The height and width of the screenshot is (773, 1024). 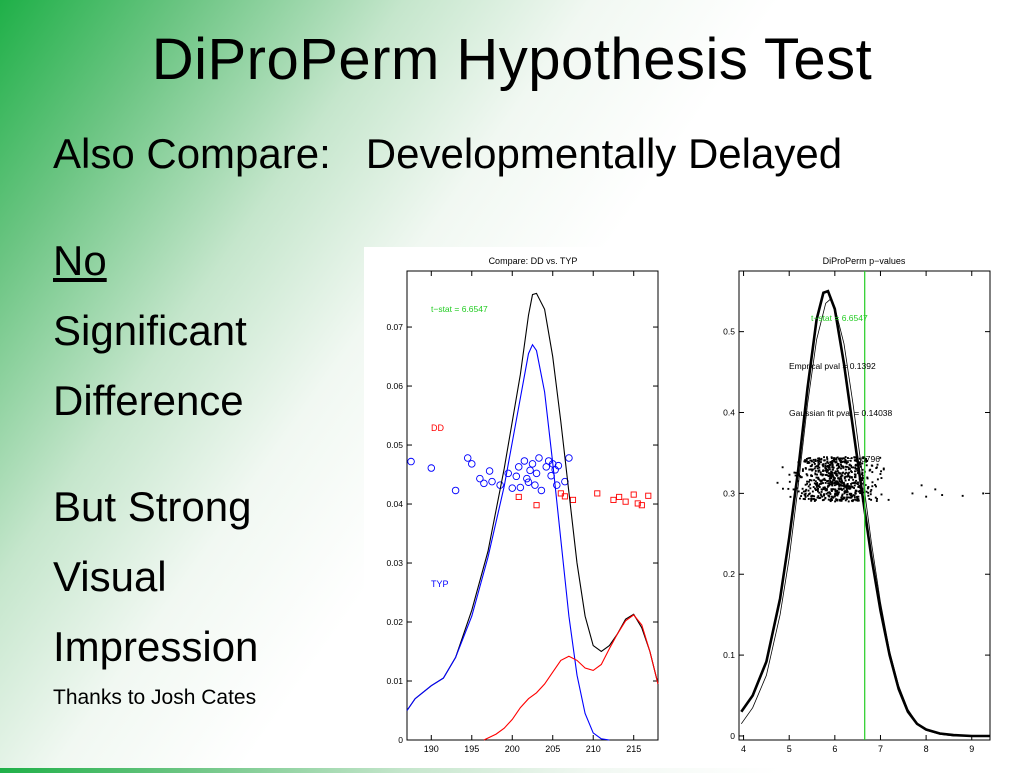 What do you see at coordinates (400, 740) in the screenshot?
I see `chart1-ytick-label: 0` at bounding box center [400, 740].